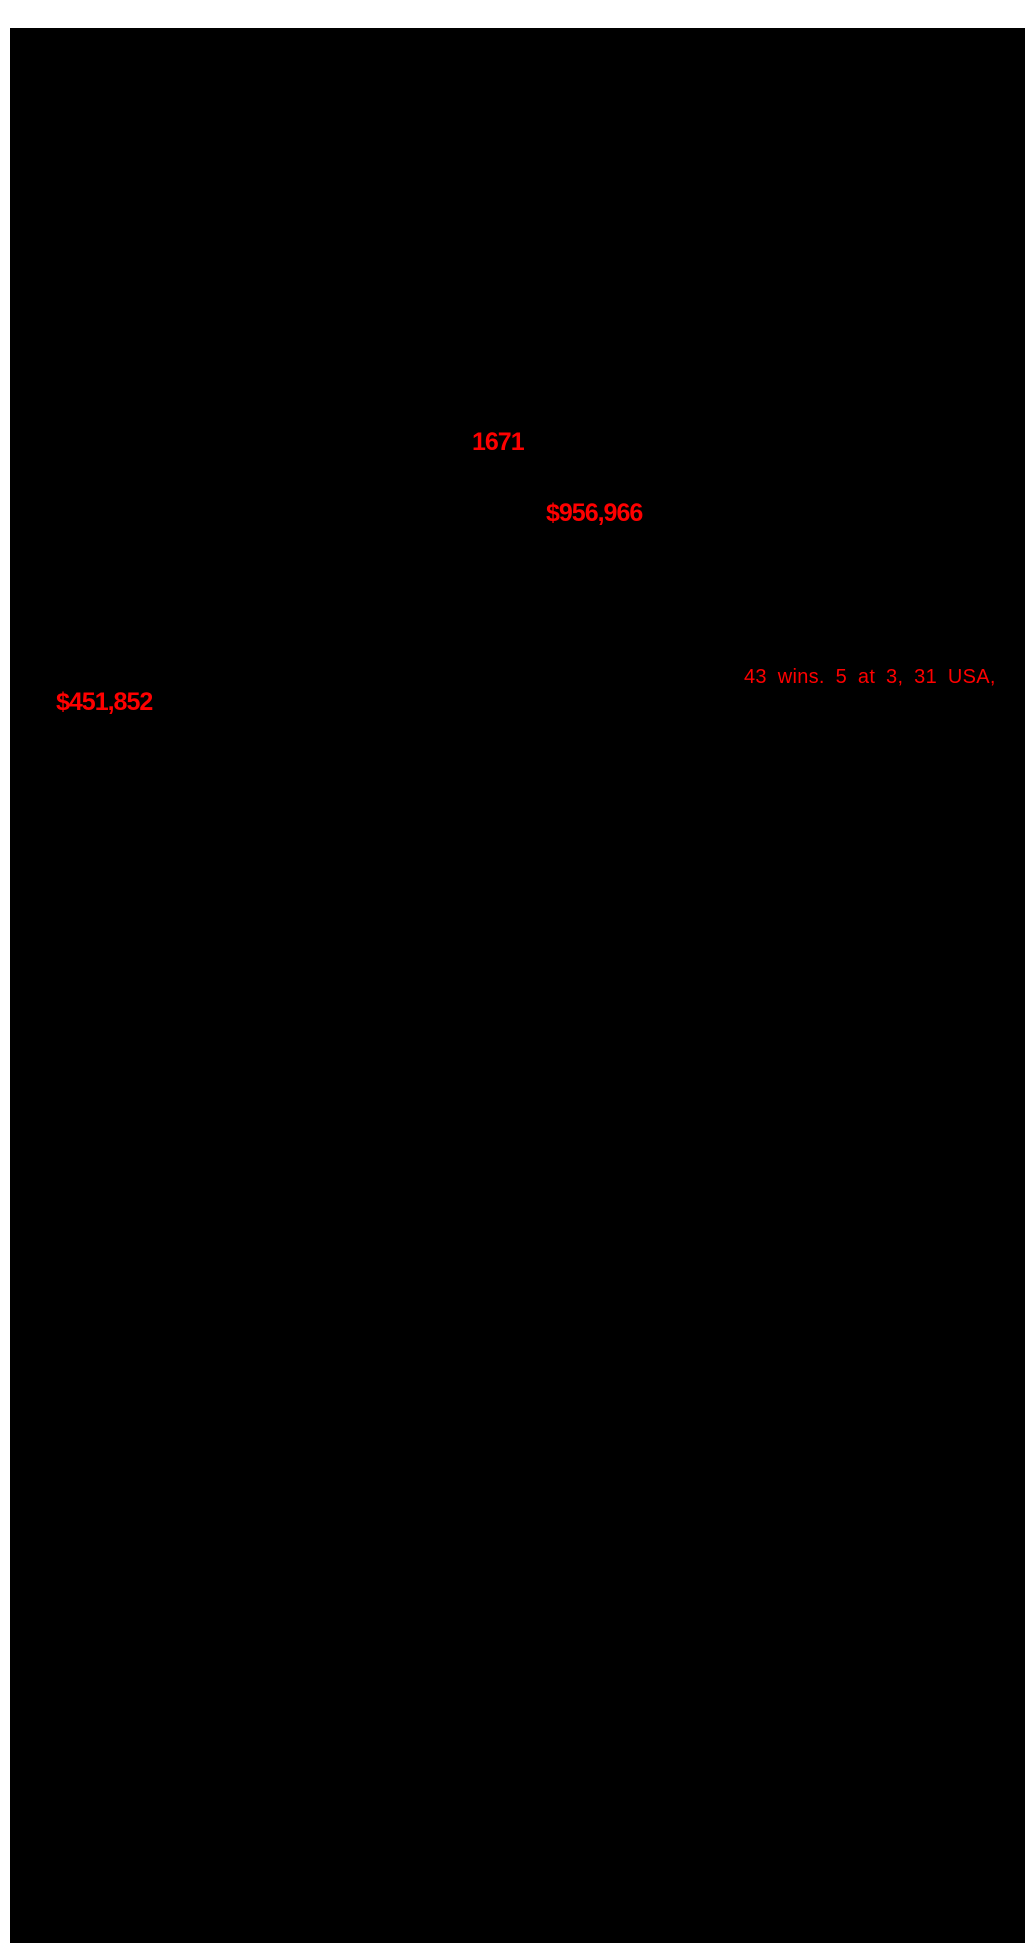  Describe the element at coordinates (104, 702) in the screenshot. I see `highlight-text-4: $451,852` at that location.